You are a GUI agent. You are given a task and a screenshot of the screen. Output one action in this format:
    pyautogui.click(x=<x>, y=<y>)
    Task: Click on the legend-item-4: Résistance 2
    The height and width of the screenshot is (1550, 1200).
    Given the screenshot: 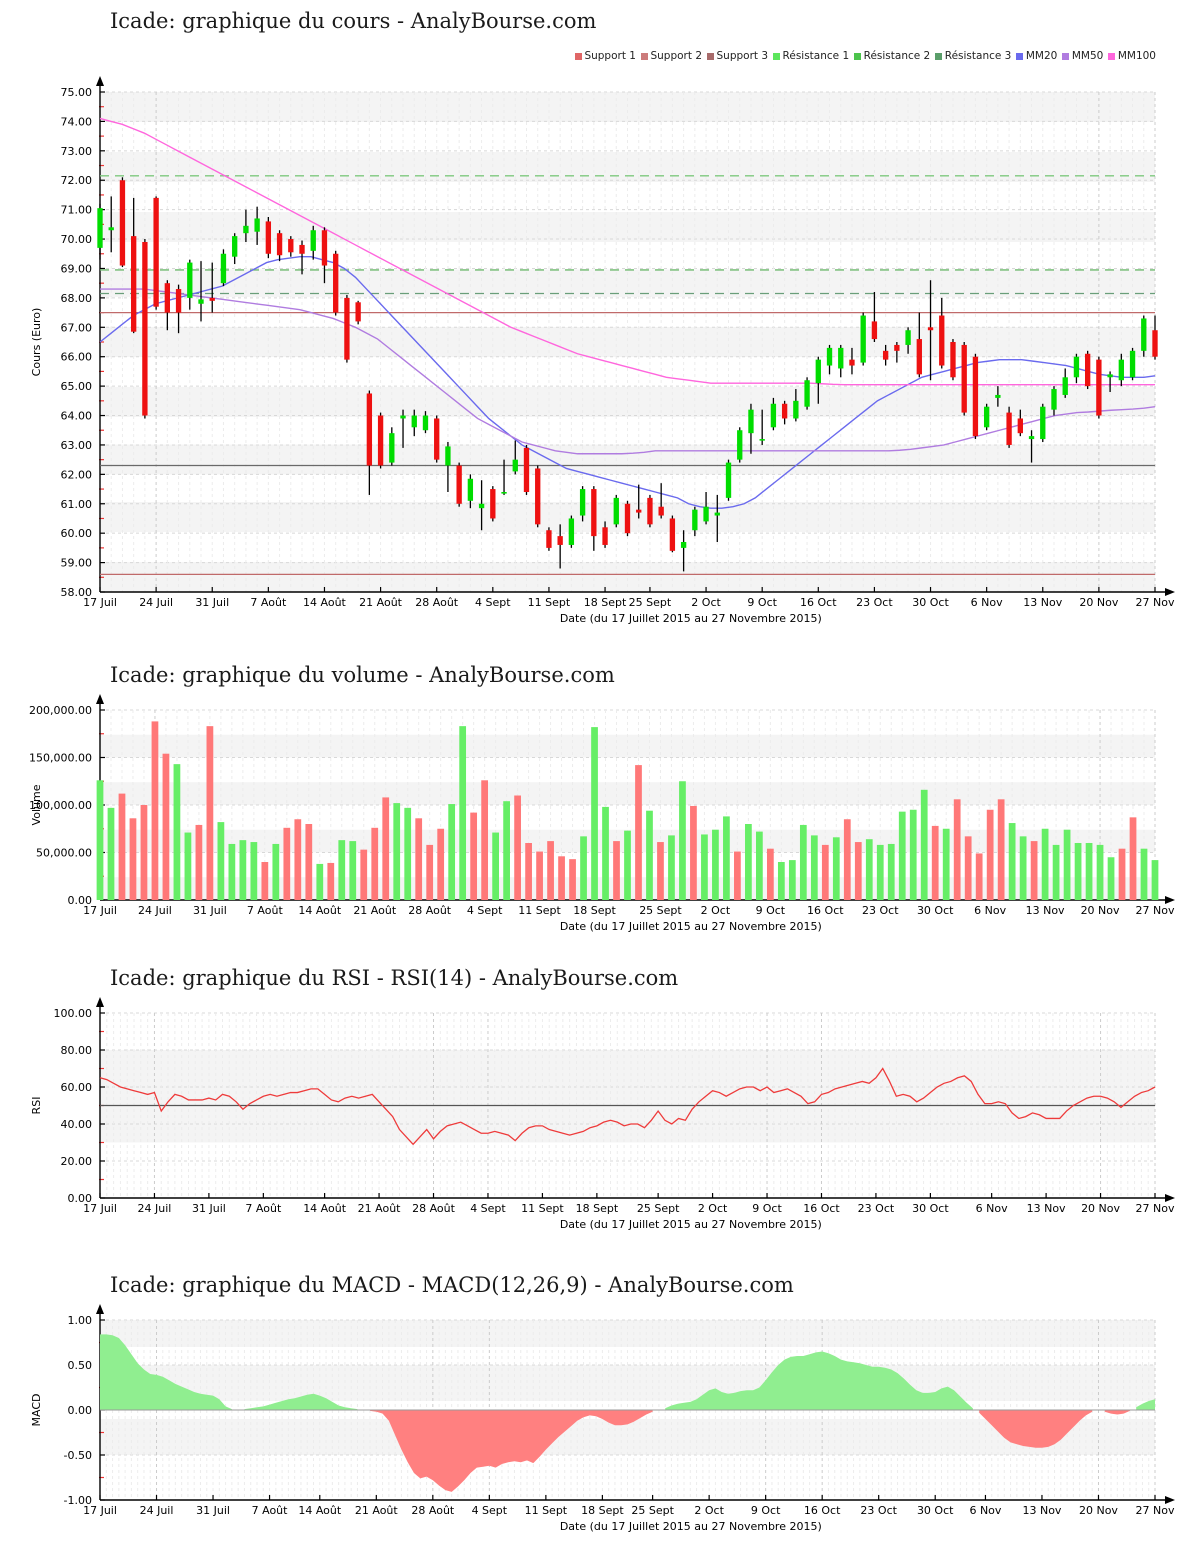 What is the action you would take?
    pyautogui.click(x=892, y=56)
    